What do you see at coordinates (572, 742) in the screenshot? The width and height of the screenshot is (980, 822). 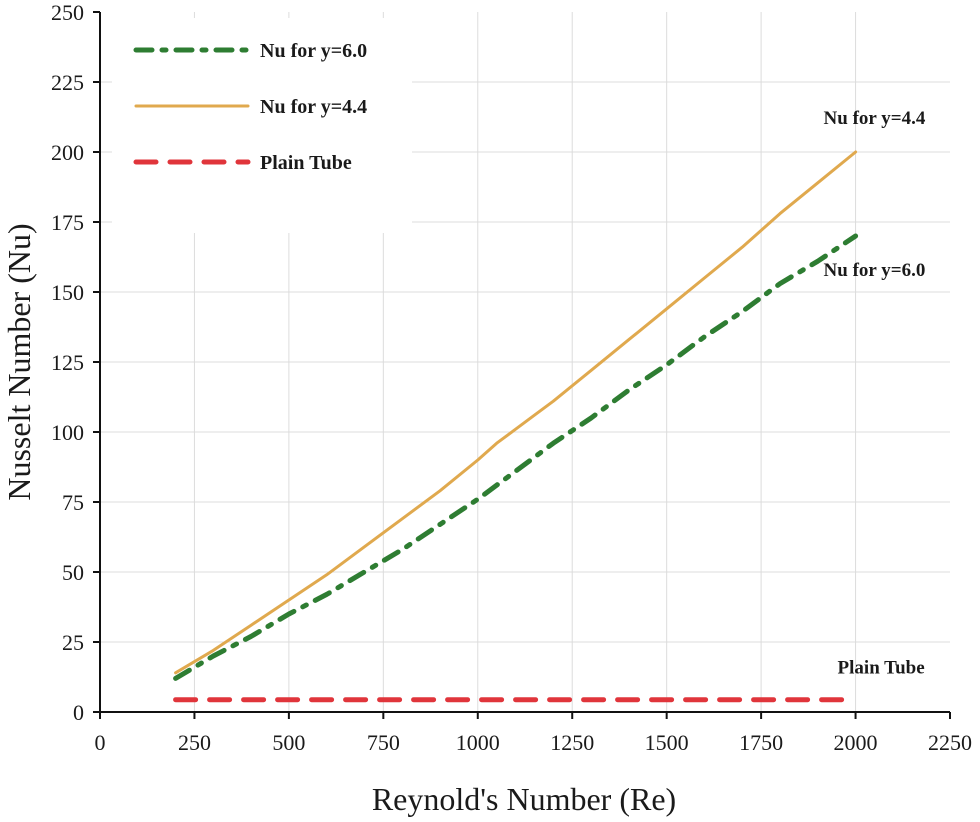 I see `x-tick-label: 1250` at bounding box center [572, 742].